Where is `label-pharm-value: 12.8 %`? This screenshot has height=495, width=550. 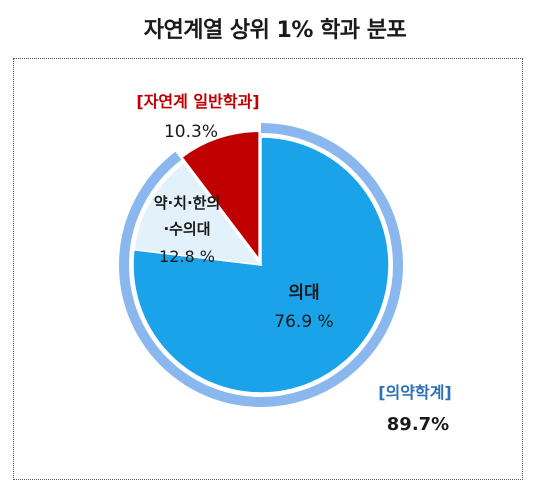
label-pharm-value: 12.8 % is located at coordinates (187, 256).